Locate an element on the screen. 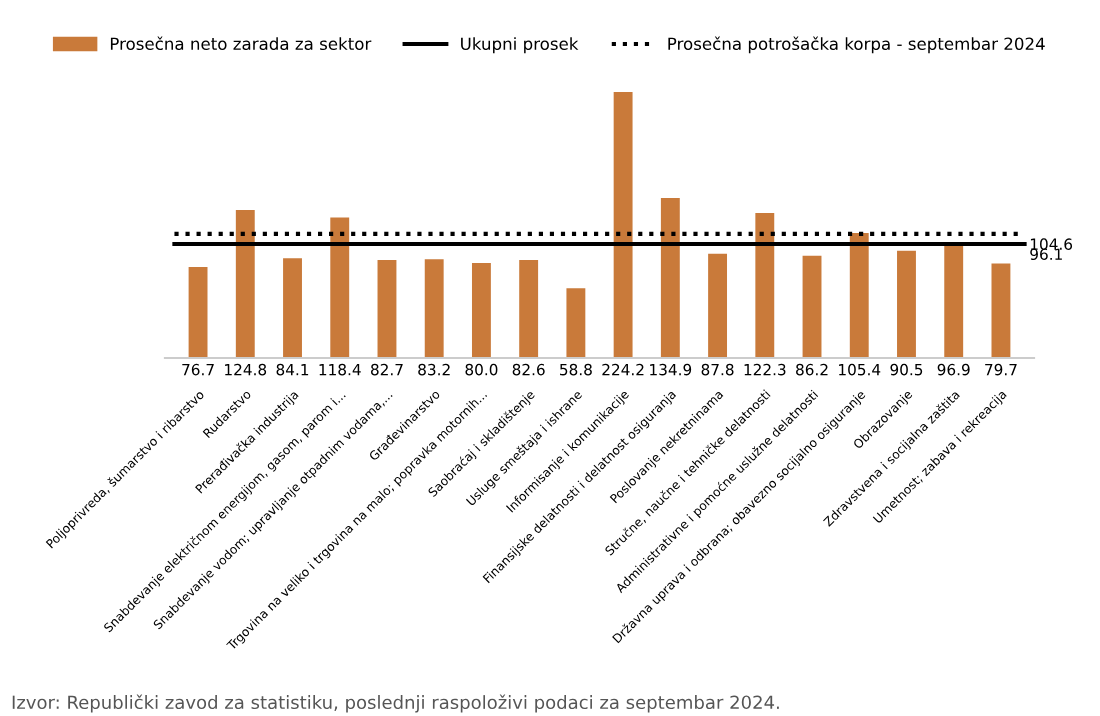 This screenshot has height=716, width=1100. text: Izvor: Republički zavod za statistiku, poslednji raspoloživi podaci za septembar 2024. is located at coordinates (395, 703).